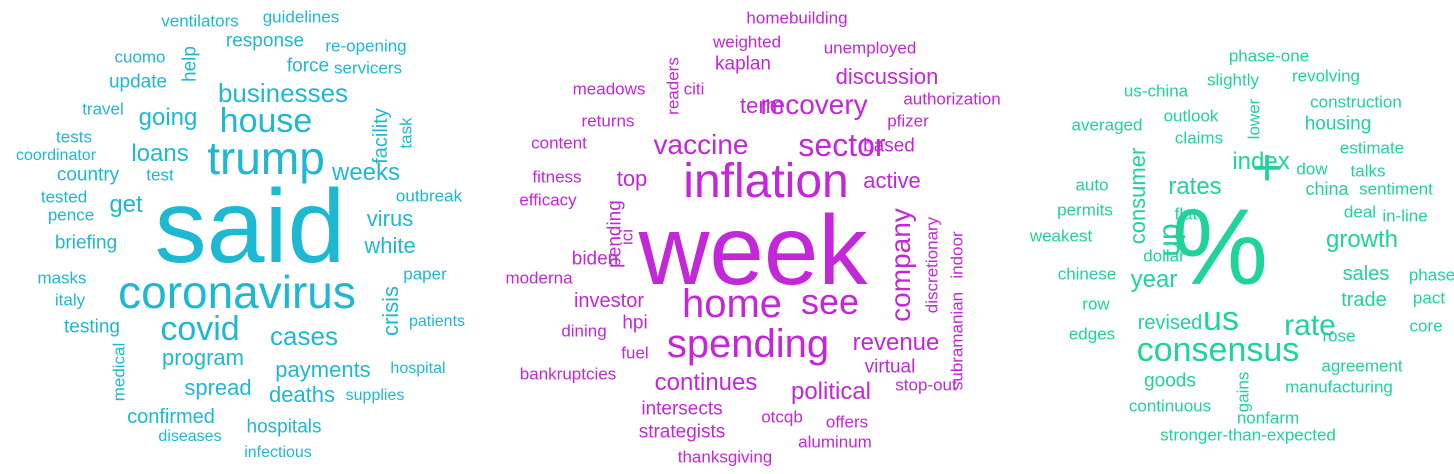 This screenshot has width=1454, height=474. I want to click on word-talks-2: talks, so click(1368, 171).